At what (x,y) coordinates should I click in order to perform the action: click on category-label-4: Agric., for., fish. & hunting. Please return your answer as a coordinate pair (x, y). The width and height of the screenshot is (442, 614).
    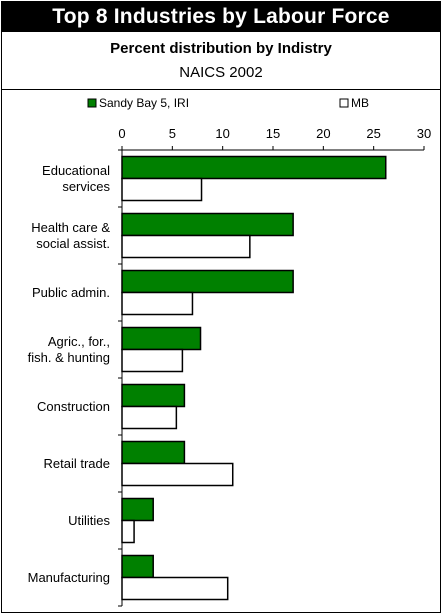
    Looking at the image, I should click on (69, 349).